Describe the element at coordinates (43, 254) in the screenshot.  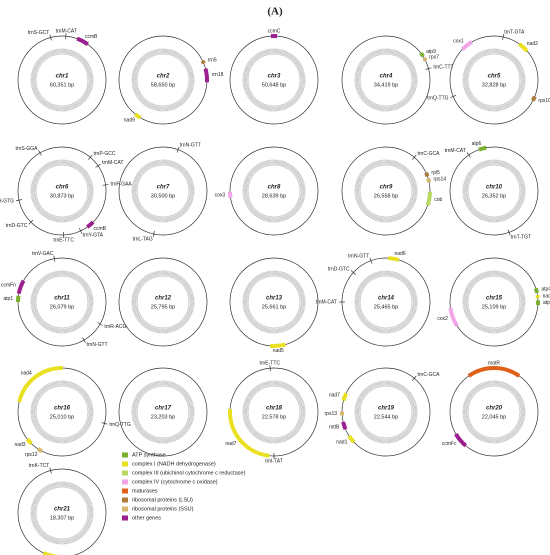
I see `gene-label: trnV-GAC` at that location.